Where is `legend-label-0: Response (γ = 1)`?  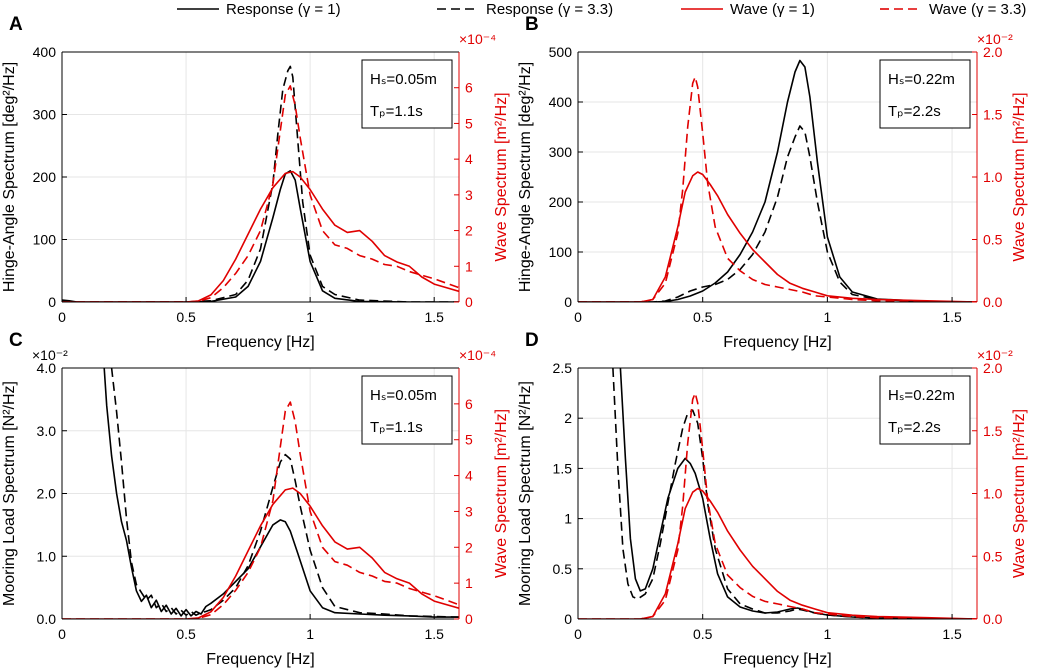
legend-label-0: Response (γ = 1) is located at coordinates (283, 9).